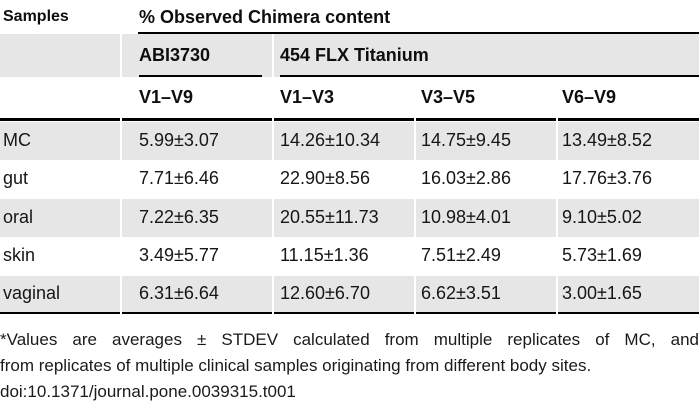 The width and height of the screenshot is (699, 408). Describe the element at coordinates (60, 178) in the screenshot. I see `row-label: gut` at that location.